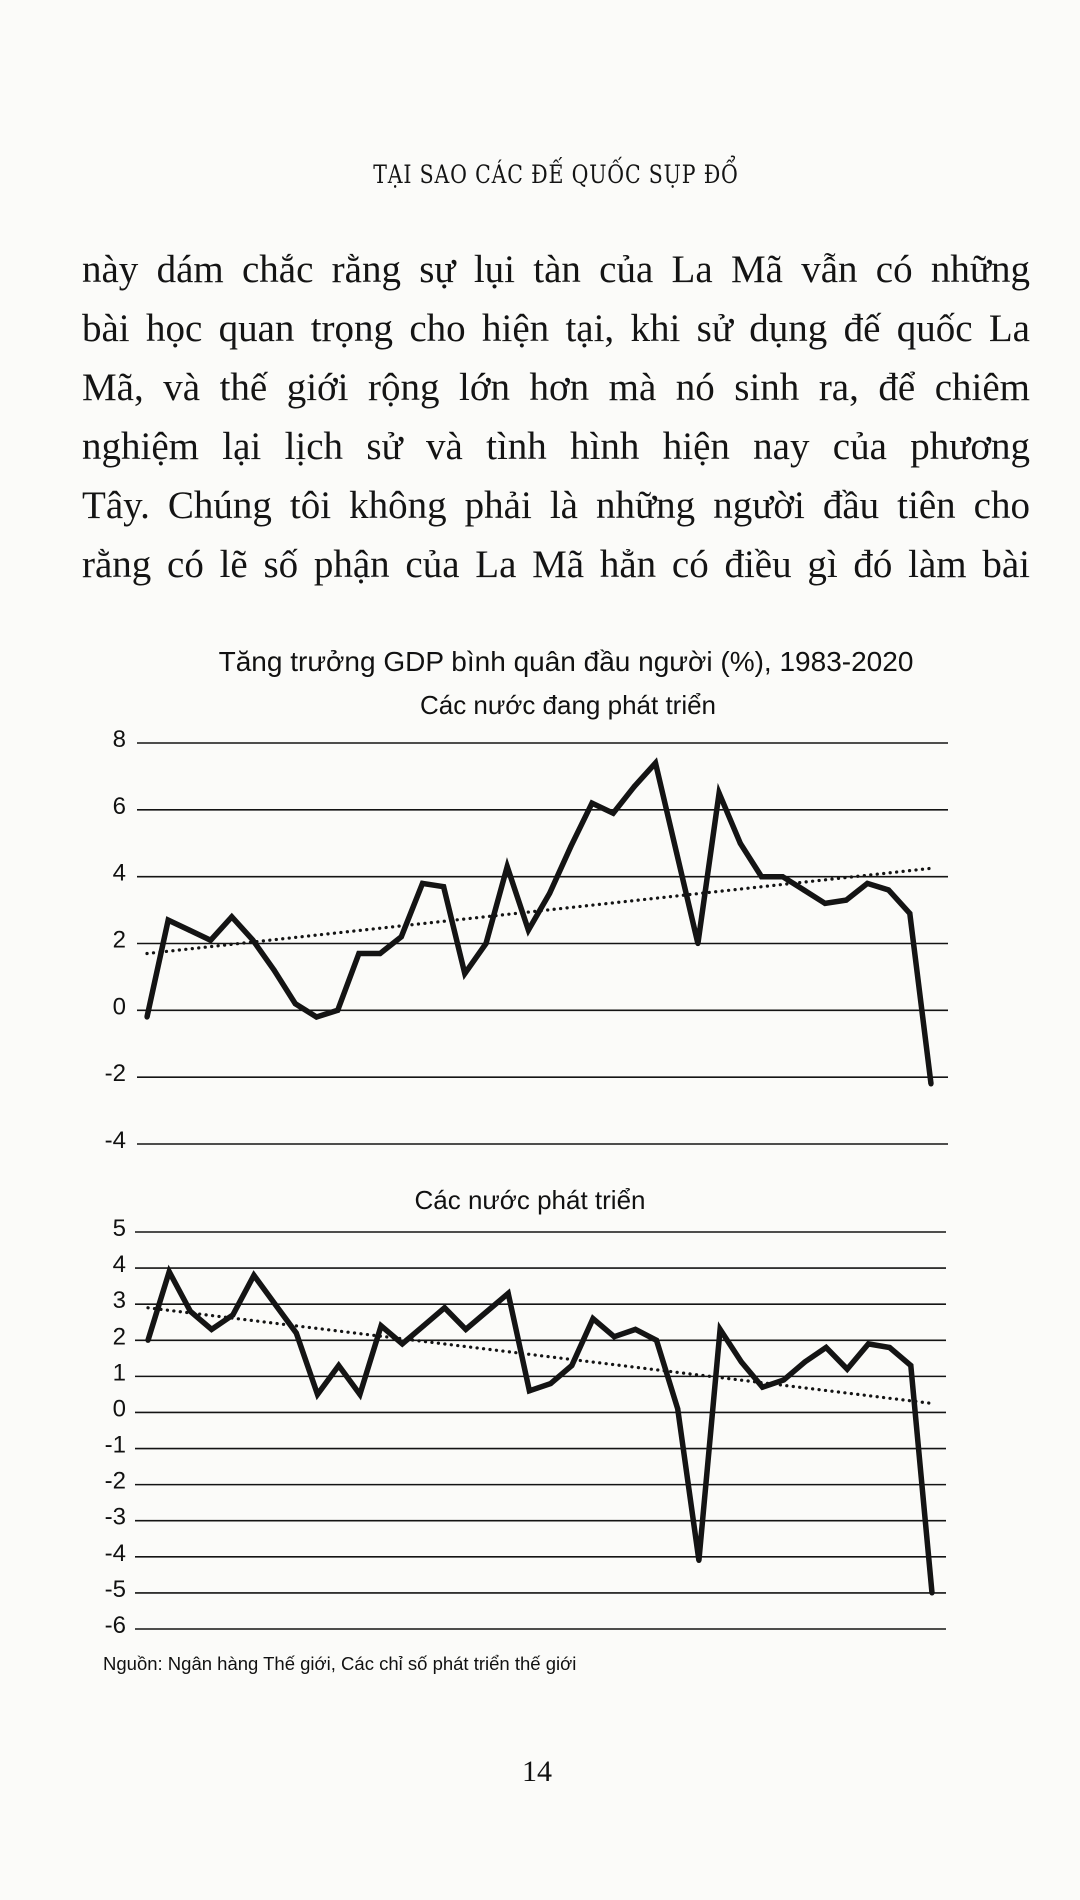 This screenshot has width=1080, height=1900. Describe the element at coordinates (719, 793) in the screenshot. I see `data-point-2010` at that location.